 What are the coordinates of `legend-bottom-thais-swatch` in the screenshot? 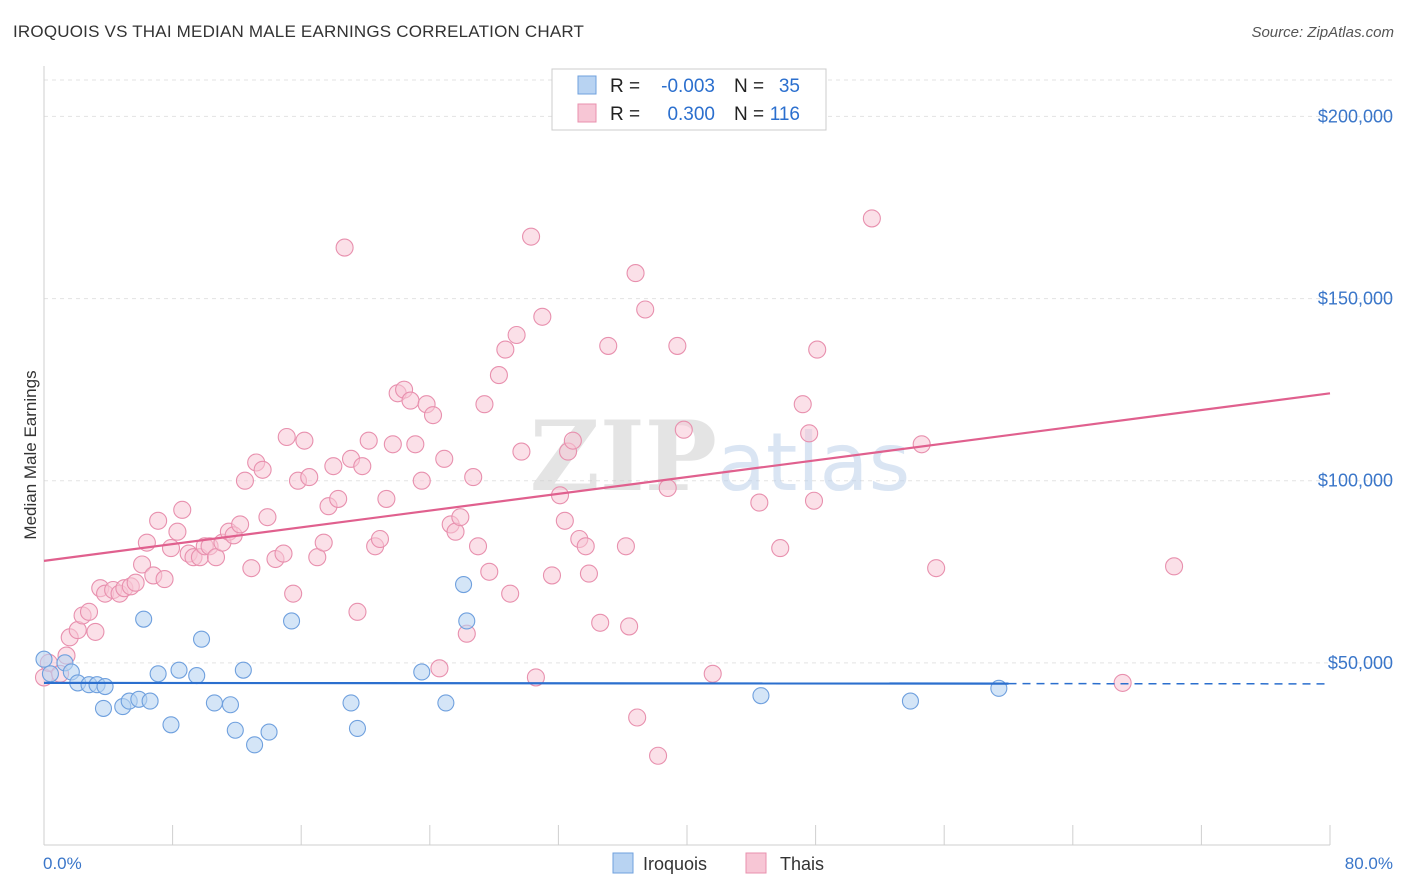 It's located at (756, 863).